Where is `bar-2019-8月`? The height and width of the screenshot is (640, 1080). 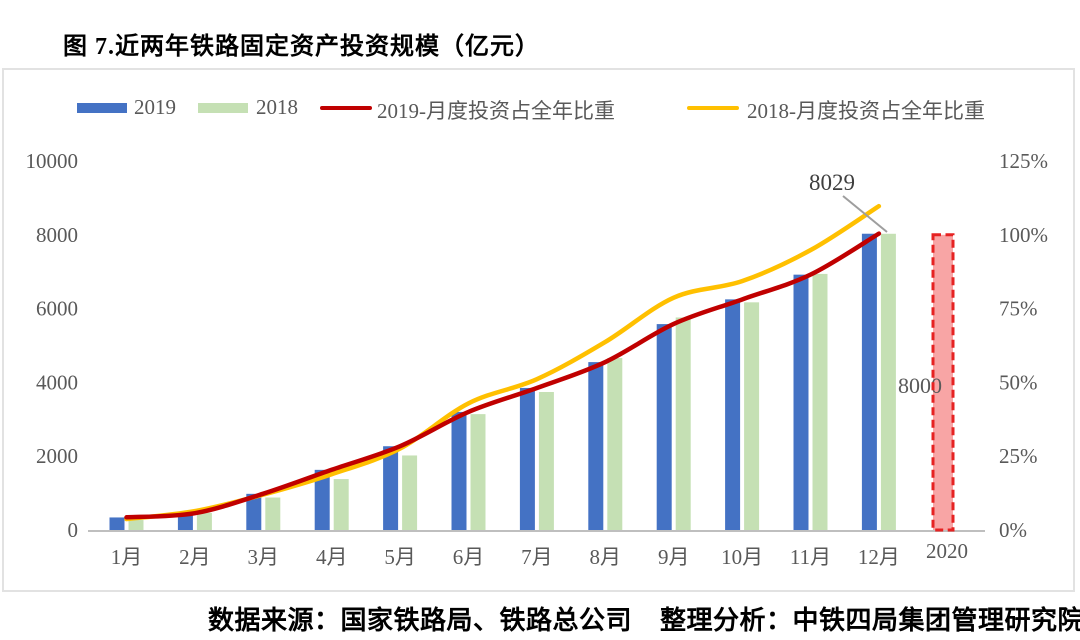
bar-2019-8月 is located at coordinates (596, 446).